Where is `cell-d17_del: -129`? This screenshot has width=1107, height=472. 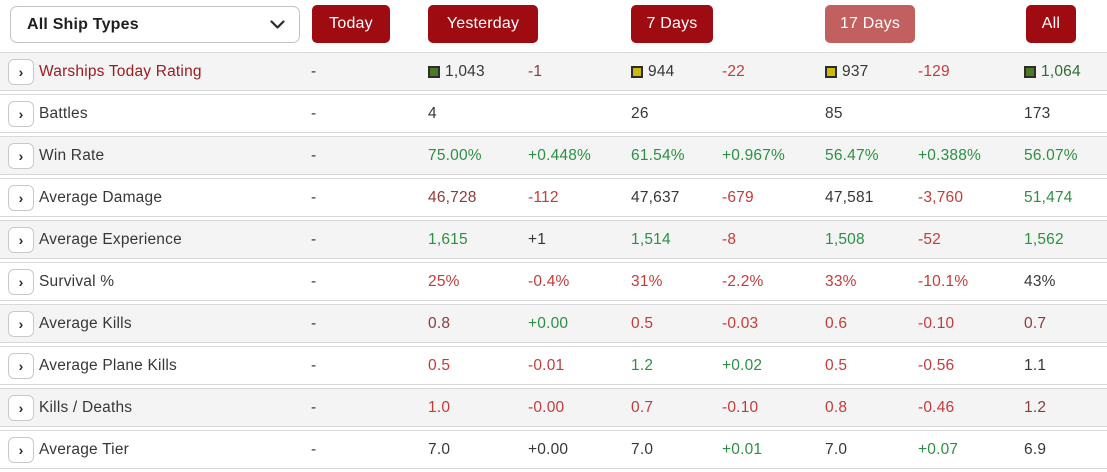 cell-d17_del: -129 is located at coordinates (934, 71).